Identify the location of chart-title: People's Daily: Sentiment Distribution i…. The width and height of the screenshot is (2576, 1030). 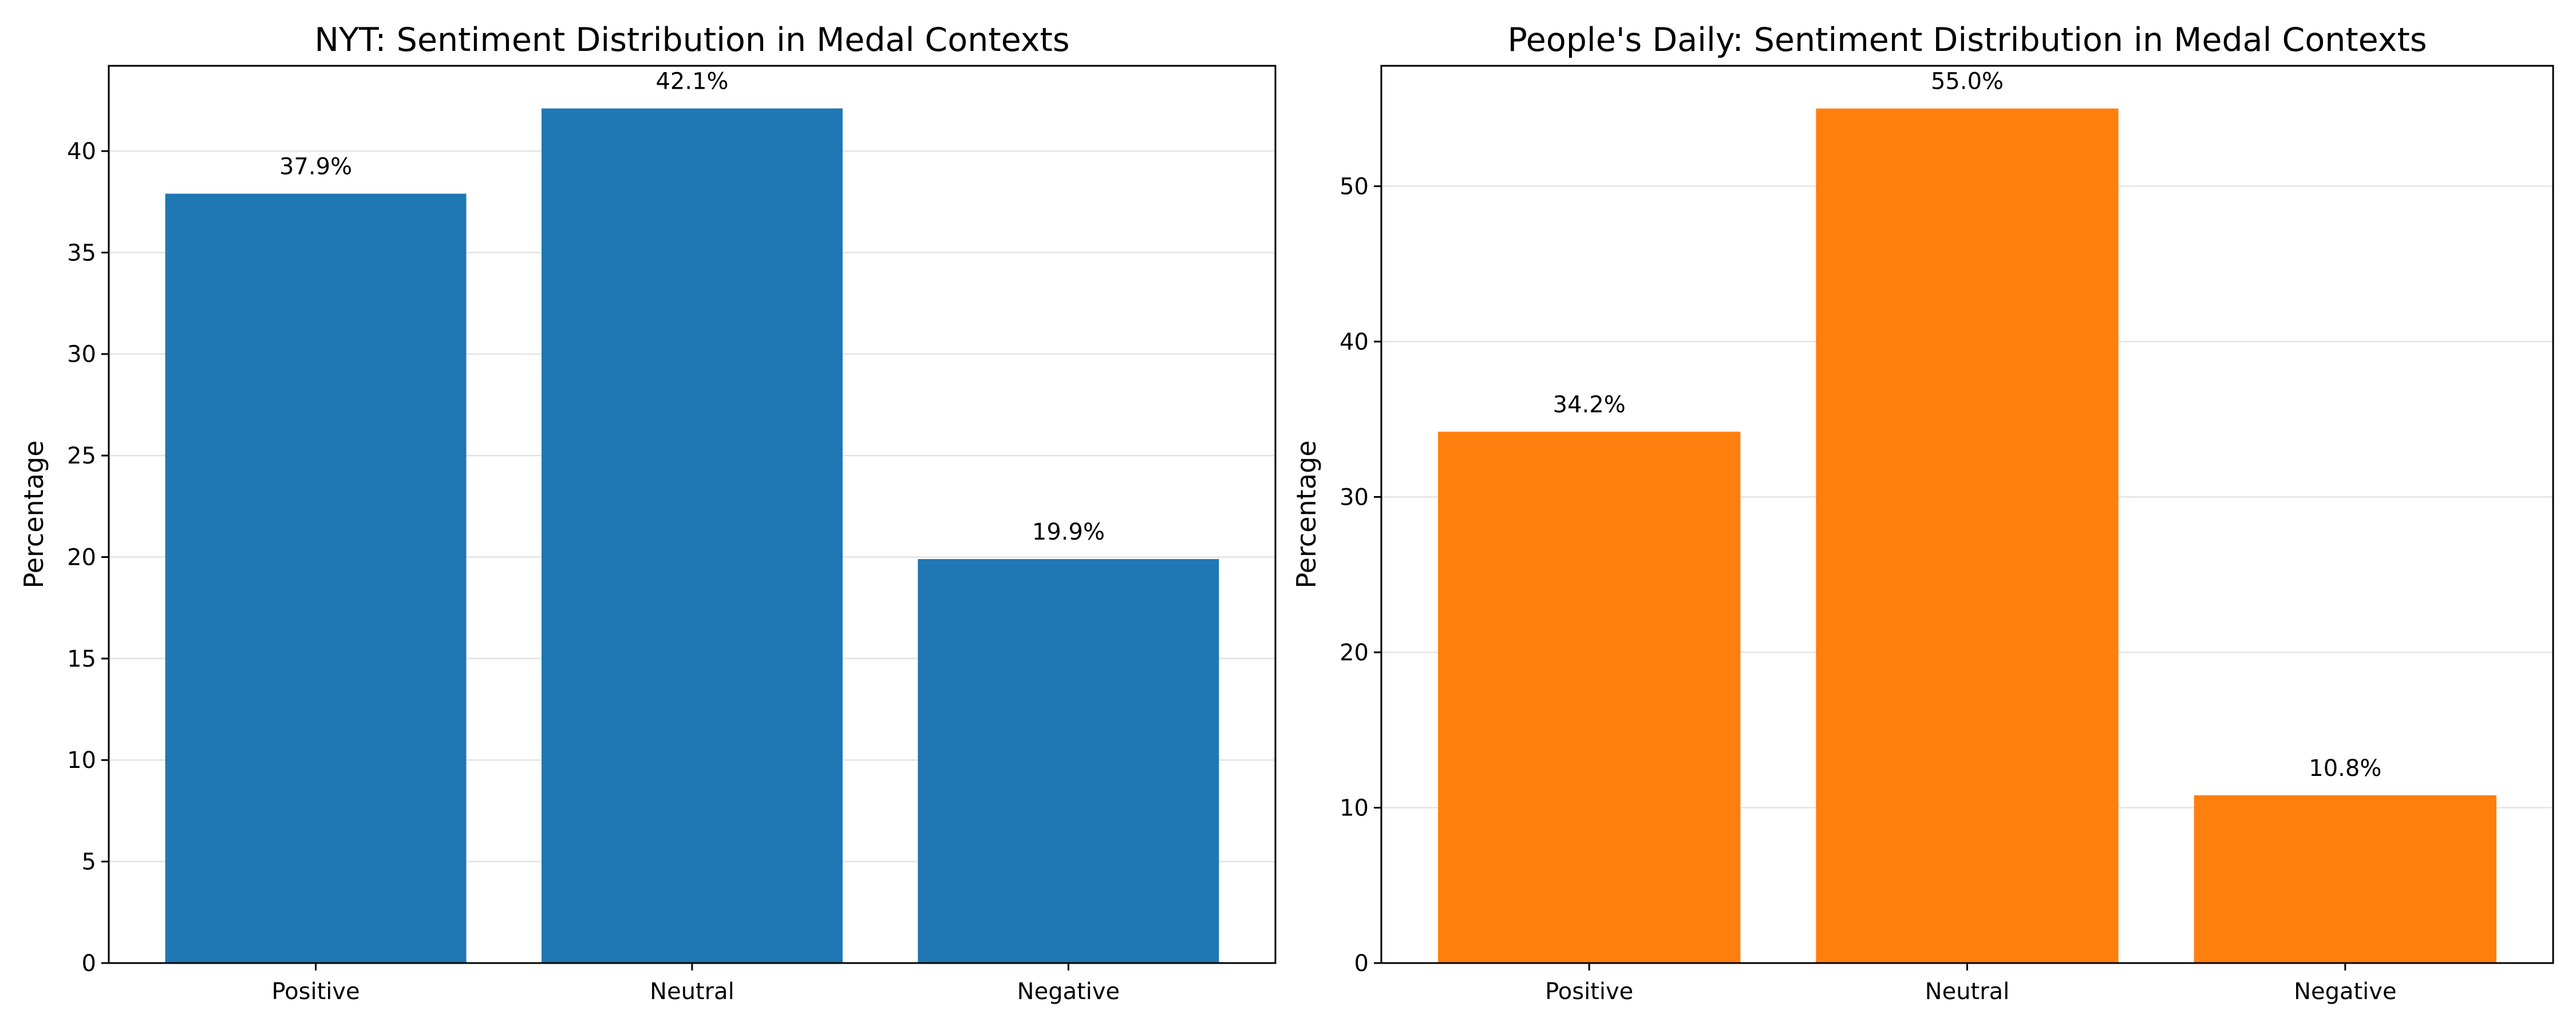
(1967, 40).